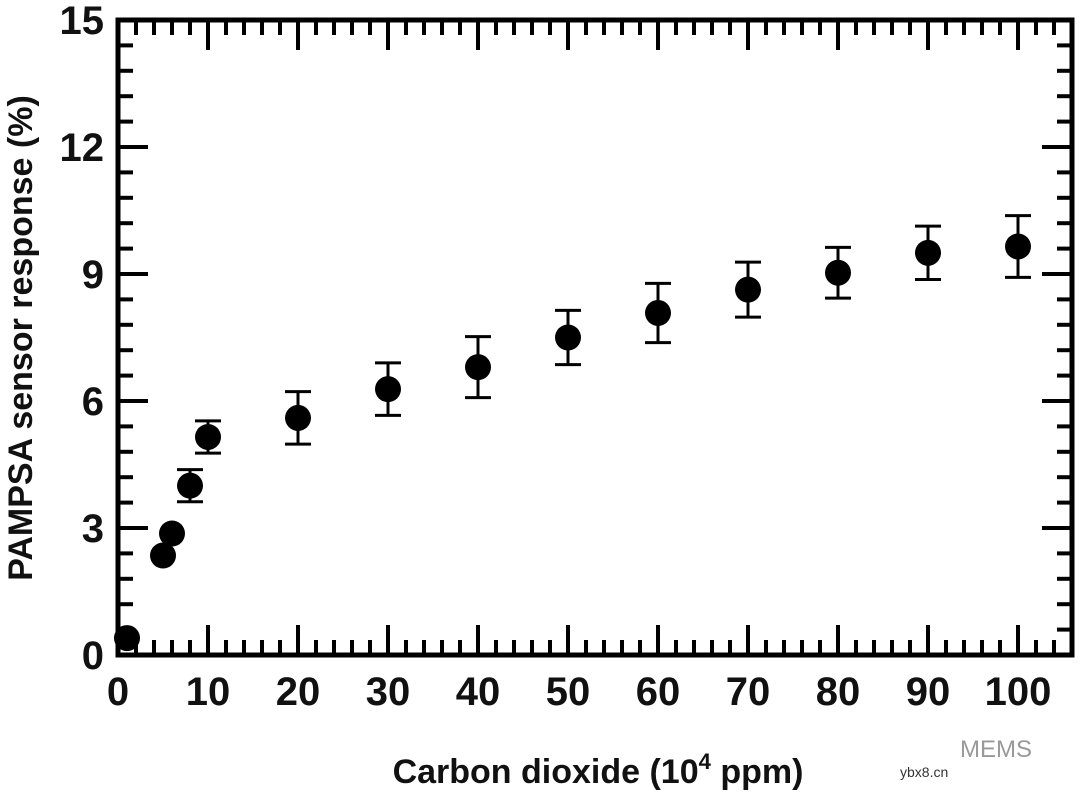 The height and width of the screenshot is (796, 1080). What do you see at coordinates (82, 148) in the screenshot?
I see `y-tick-label: 12` at bounding box center [82, 148].